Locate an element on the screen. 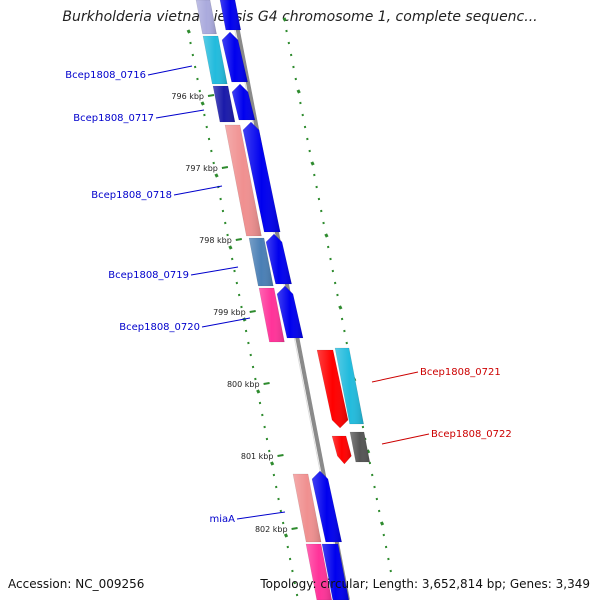 This screenshot has height=600, width=600. gene-label-Bcep1808_0717: Bcep1808_0717 is located at coordinates (113, 118).